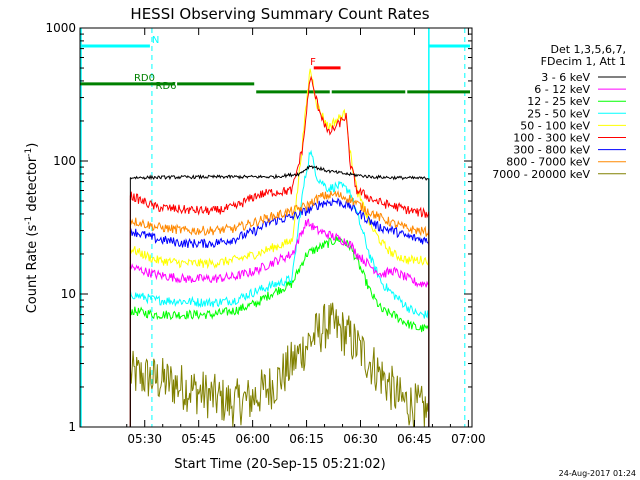 Image resolution: width=640 pixels, height=480 pixels. Describe the element at coordinates (551, 150) in the screenshot. I see `legend-label-6: 300 - 800 keV` at that location.